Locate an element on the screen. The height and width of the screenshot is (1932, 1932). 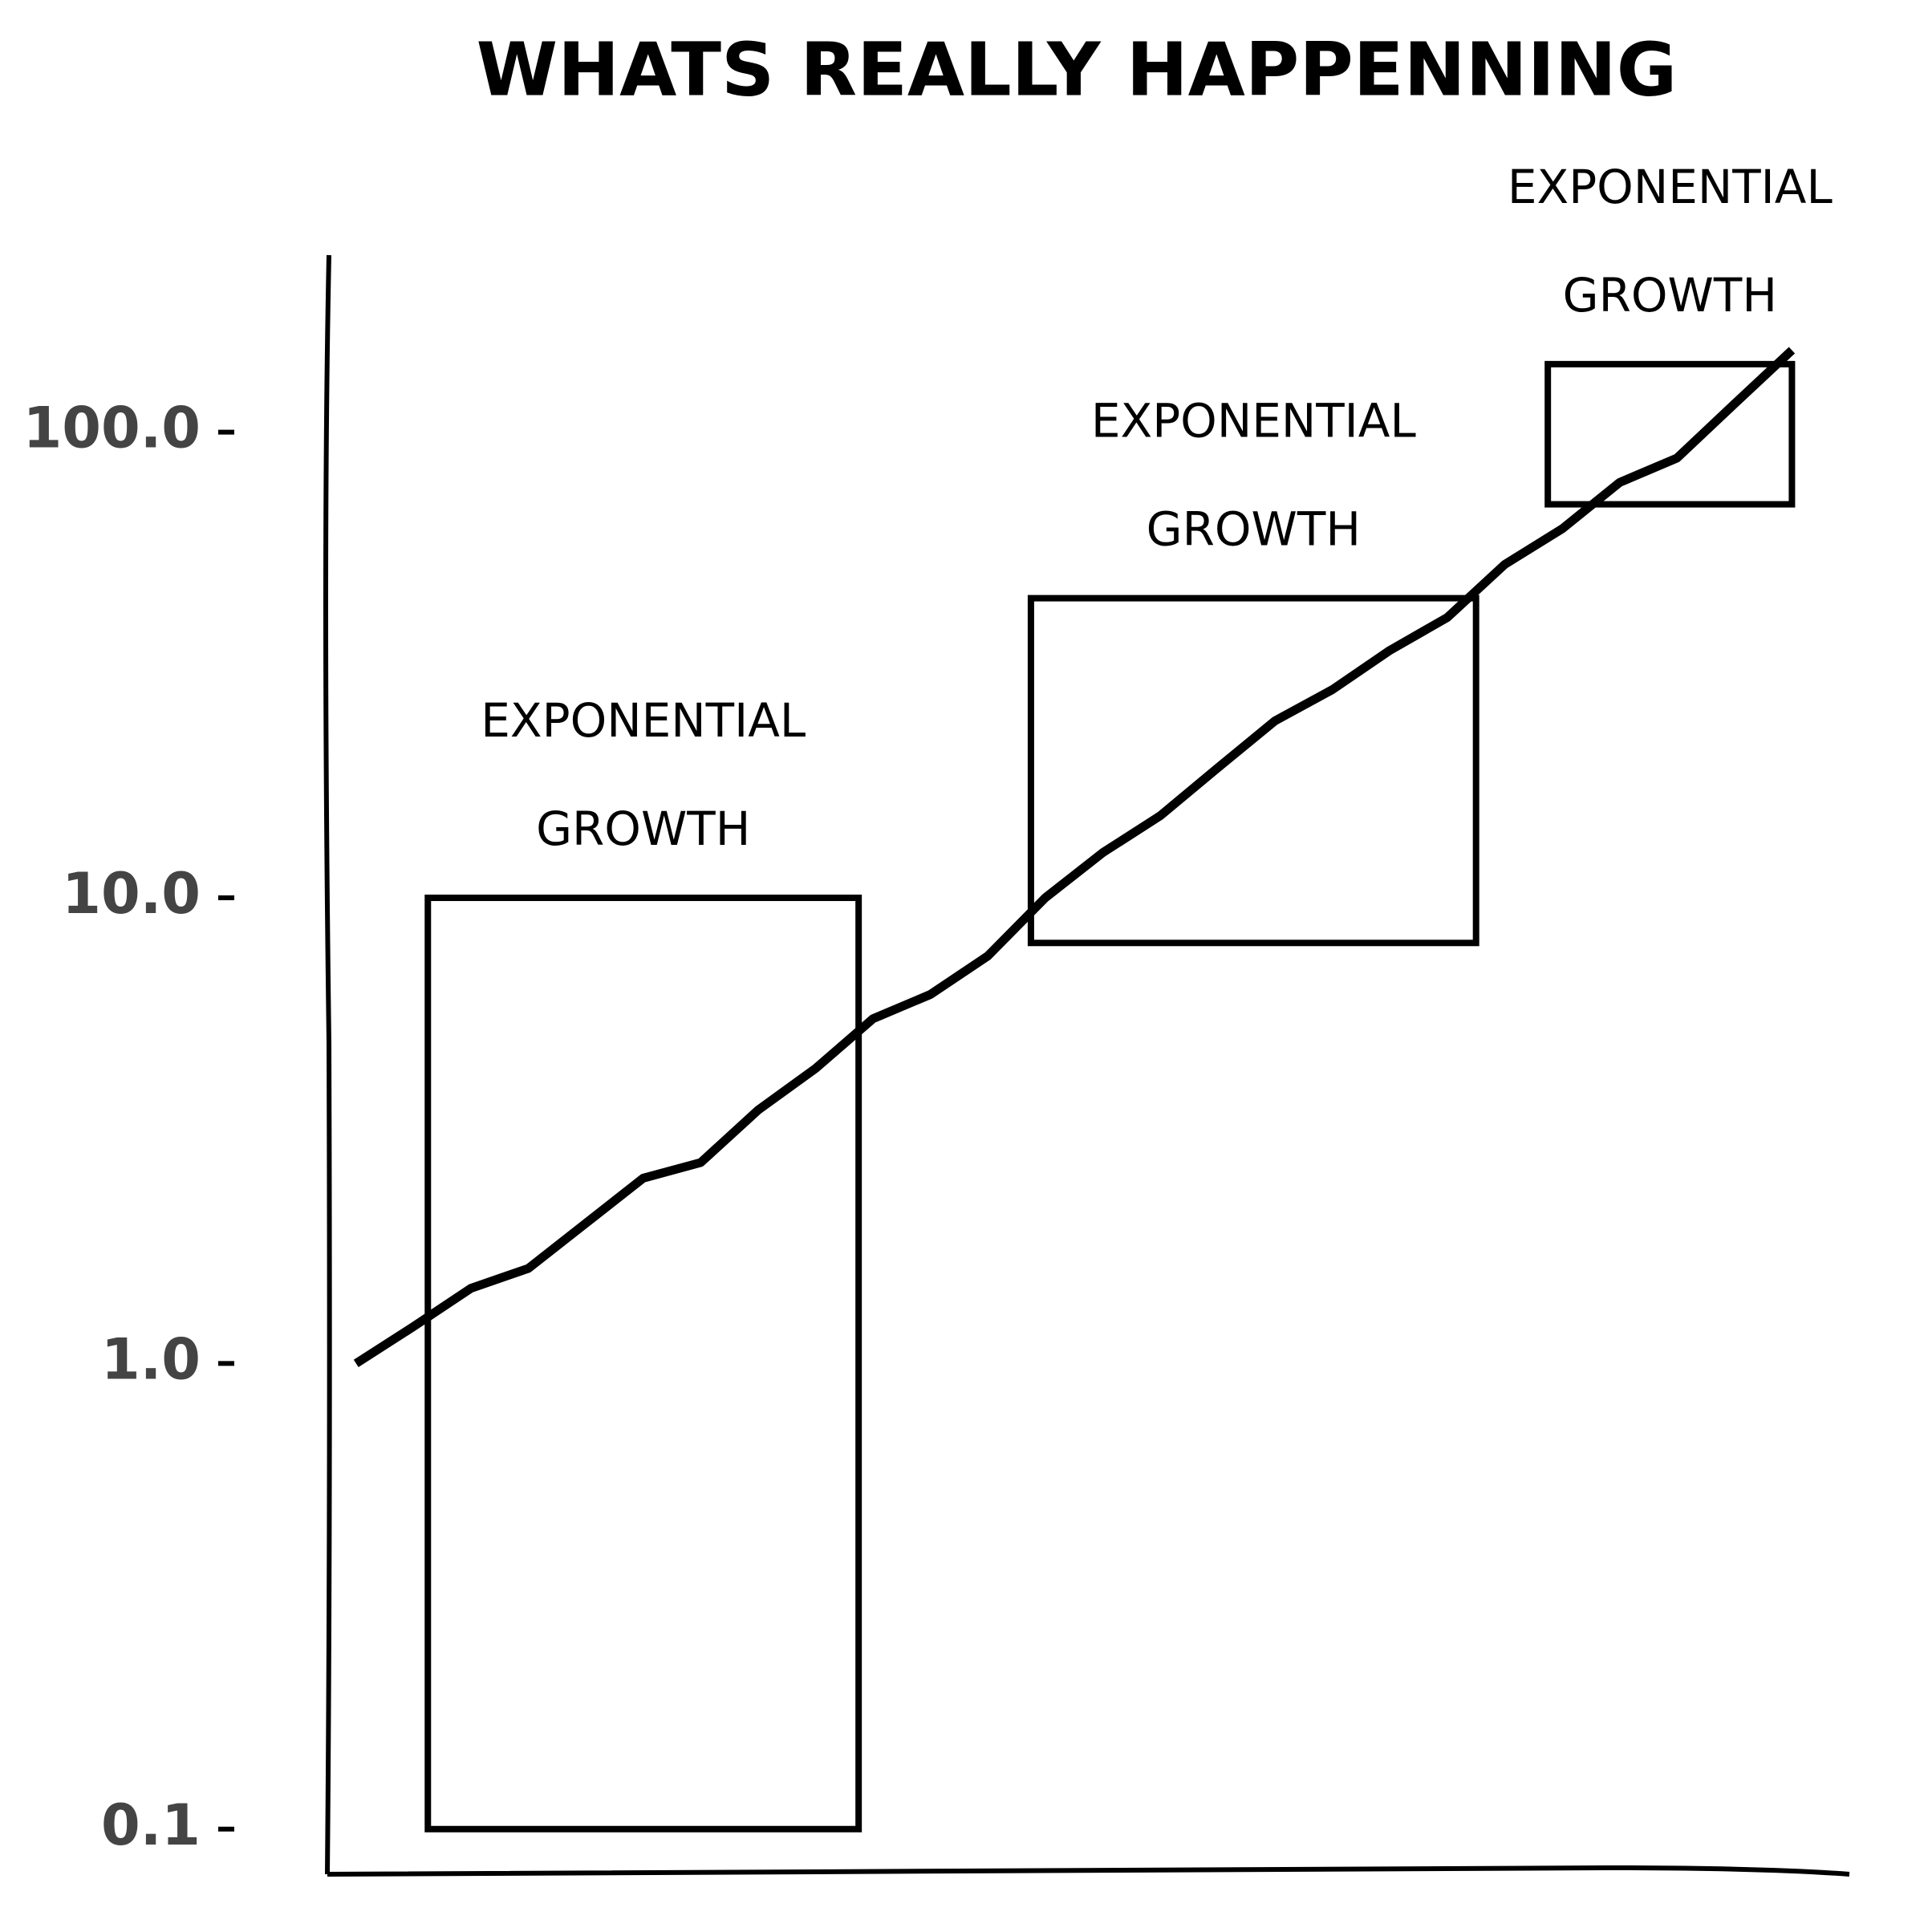
y-tick-label: 100.0 is located at coordinates (112, 428).